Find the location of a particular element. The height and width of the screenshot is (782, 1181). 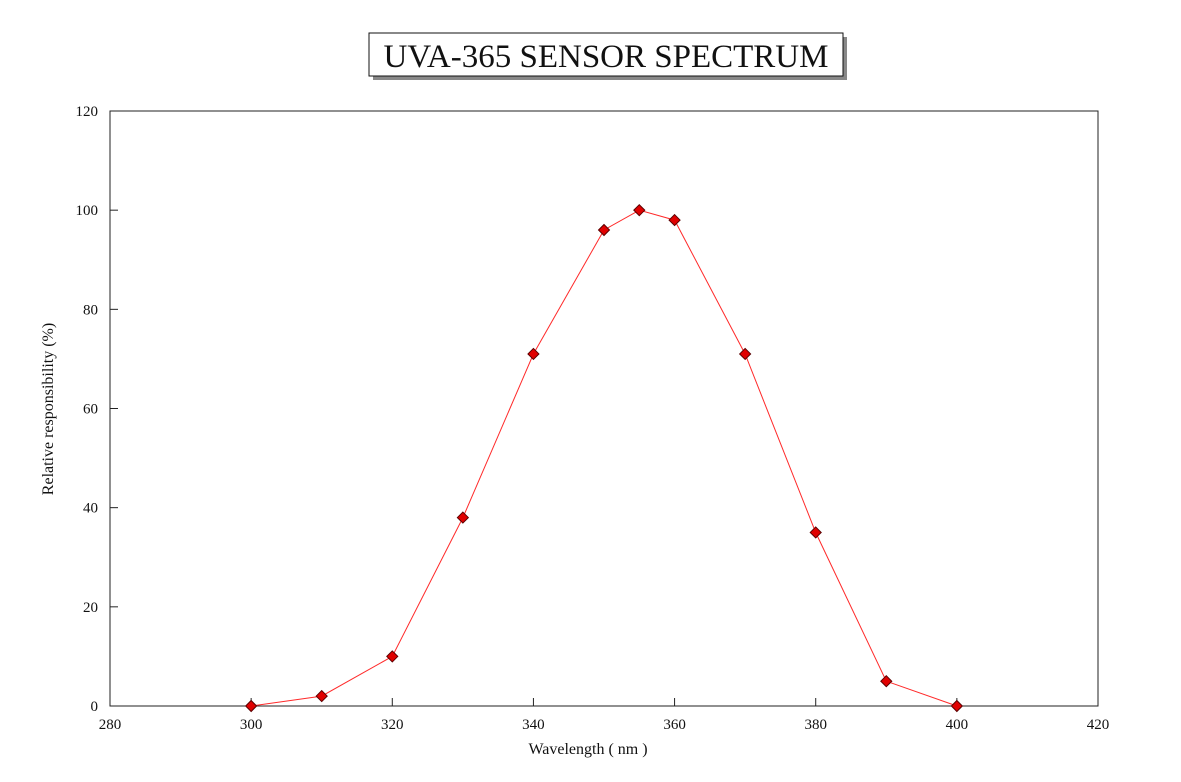

x-tick-label: 380 is located at coordinates (815, 725).